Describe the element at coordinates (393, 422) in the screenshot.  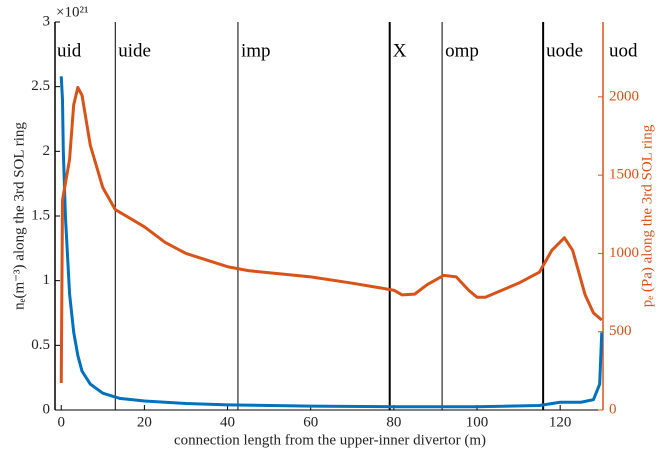
I see `x-tick-label: 80` at that location.